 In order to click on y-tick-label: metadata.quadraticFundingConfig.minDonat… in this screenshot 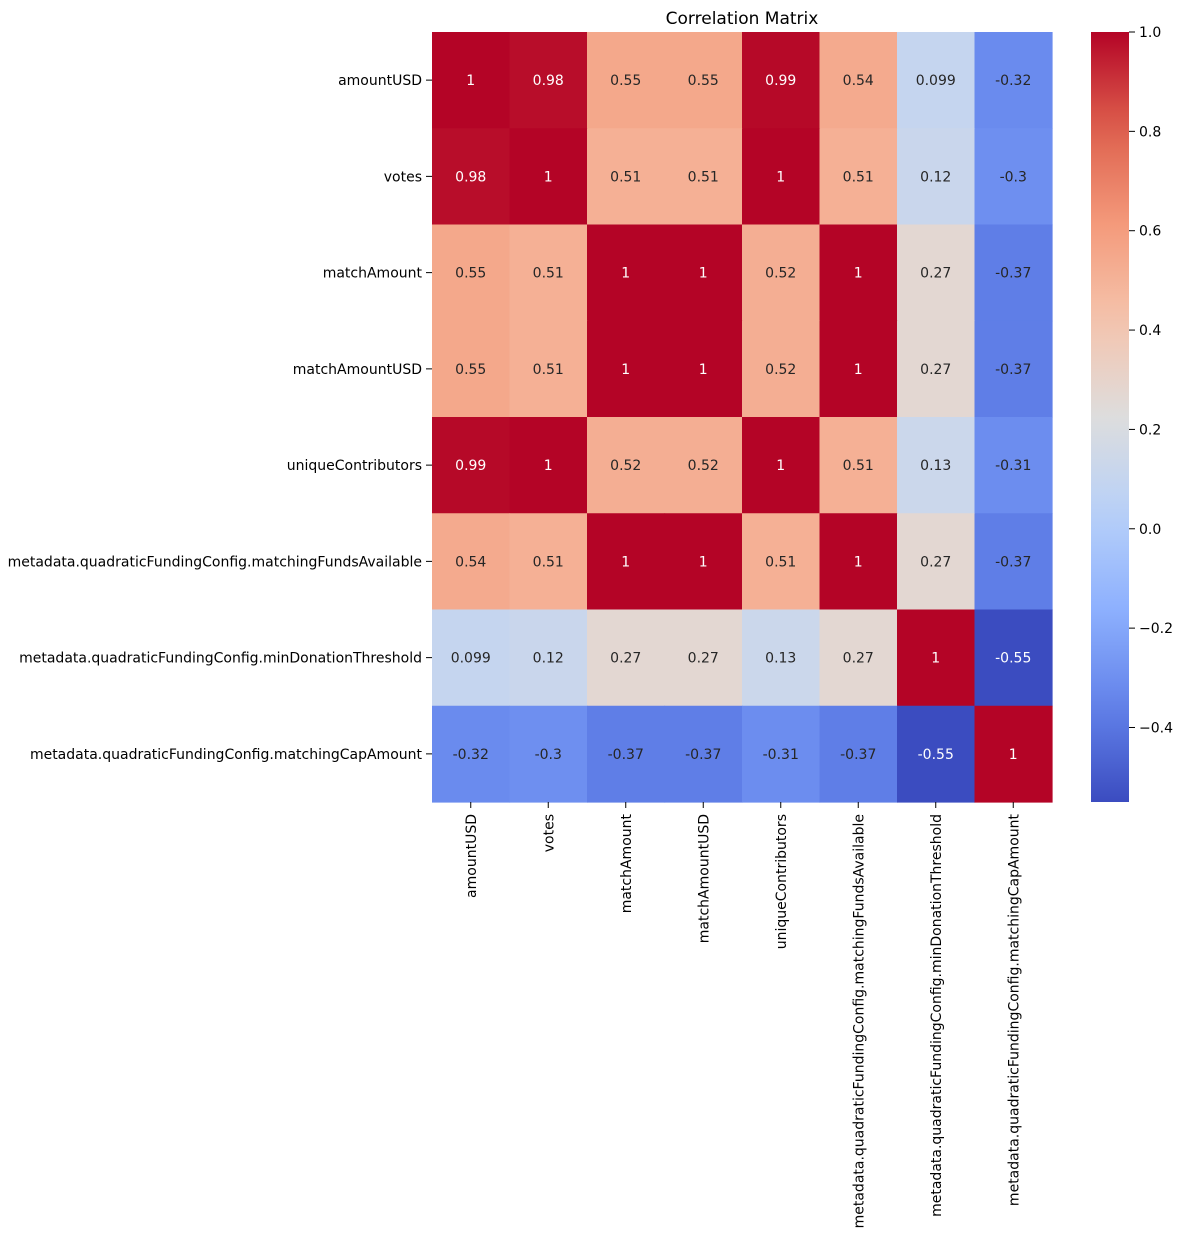, I will do `click(220, 659)`.